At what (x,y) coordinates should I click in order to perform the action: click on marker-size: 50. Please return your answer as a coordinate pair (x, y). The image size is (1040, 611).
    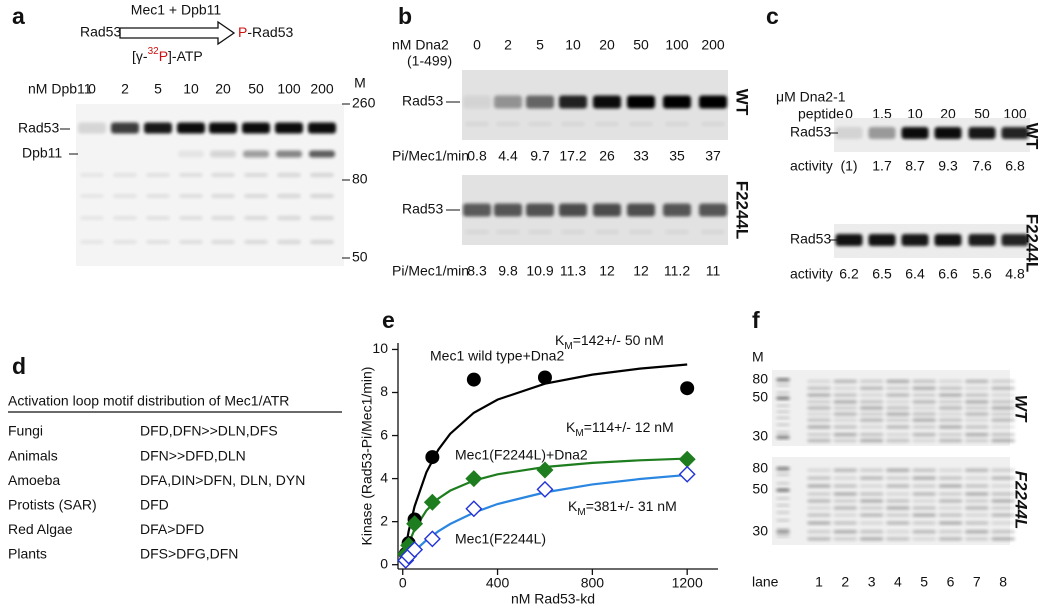
    Looking at the image, I should click on (360, 257).